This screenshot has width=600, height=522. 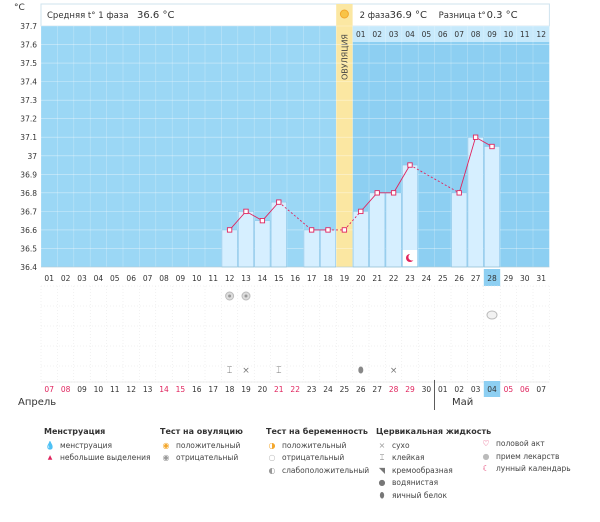 I want to click on legend-item: слабоположительный, so click(x=326, y=470).